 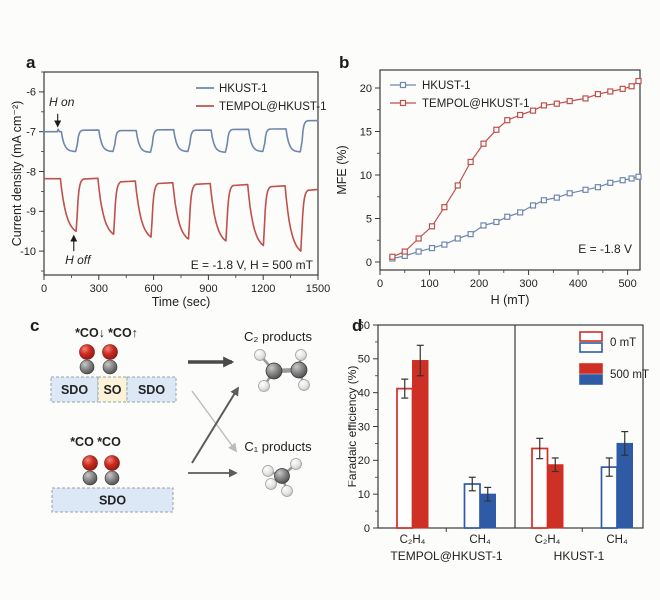 What do you see at coordinates (17, 174) in the screenshot?
I see `y-axis-title: Current density (mA cm⁻²)` at bounding box center [17, 174].